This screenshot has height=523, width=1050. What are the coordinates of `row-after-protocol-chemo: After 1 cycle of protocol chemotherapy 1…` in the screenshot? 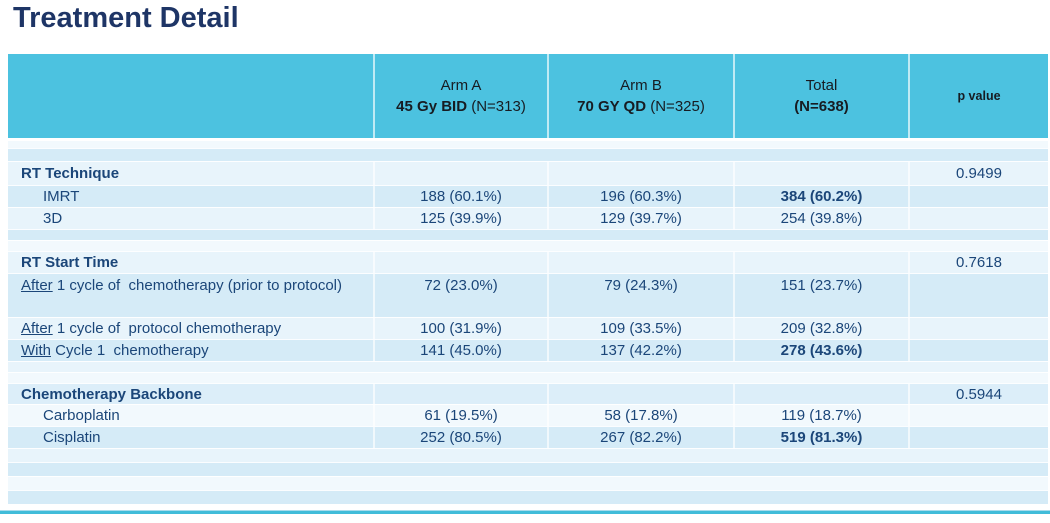 It's located at (528, 328).